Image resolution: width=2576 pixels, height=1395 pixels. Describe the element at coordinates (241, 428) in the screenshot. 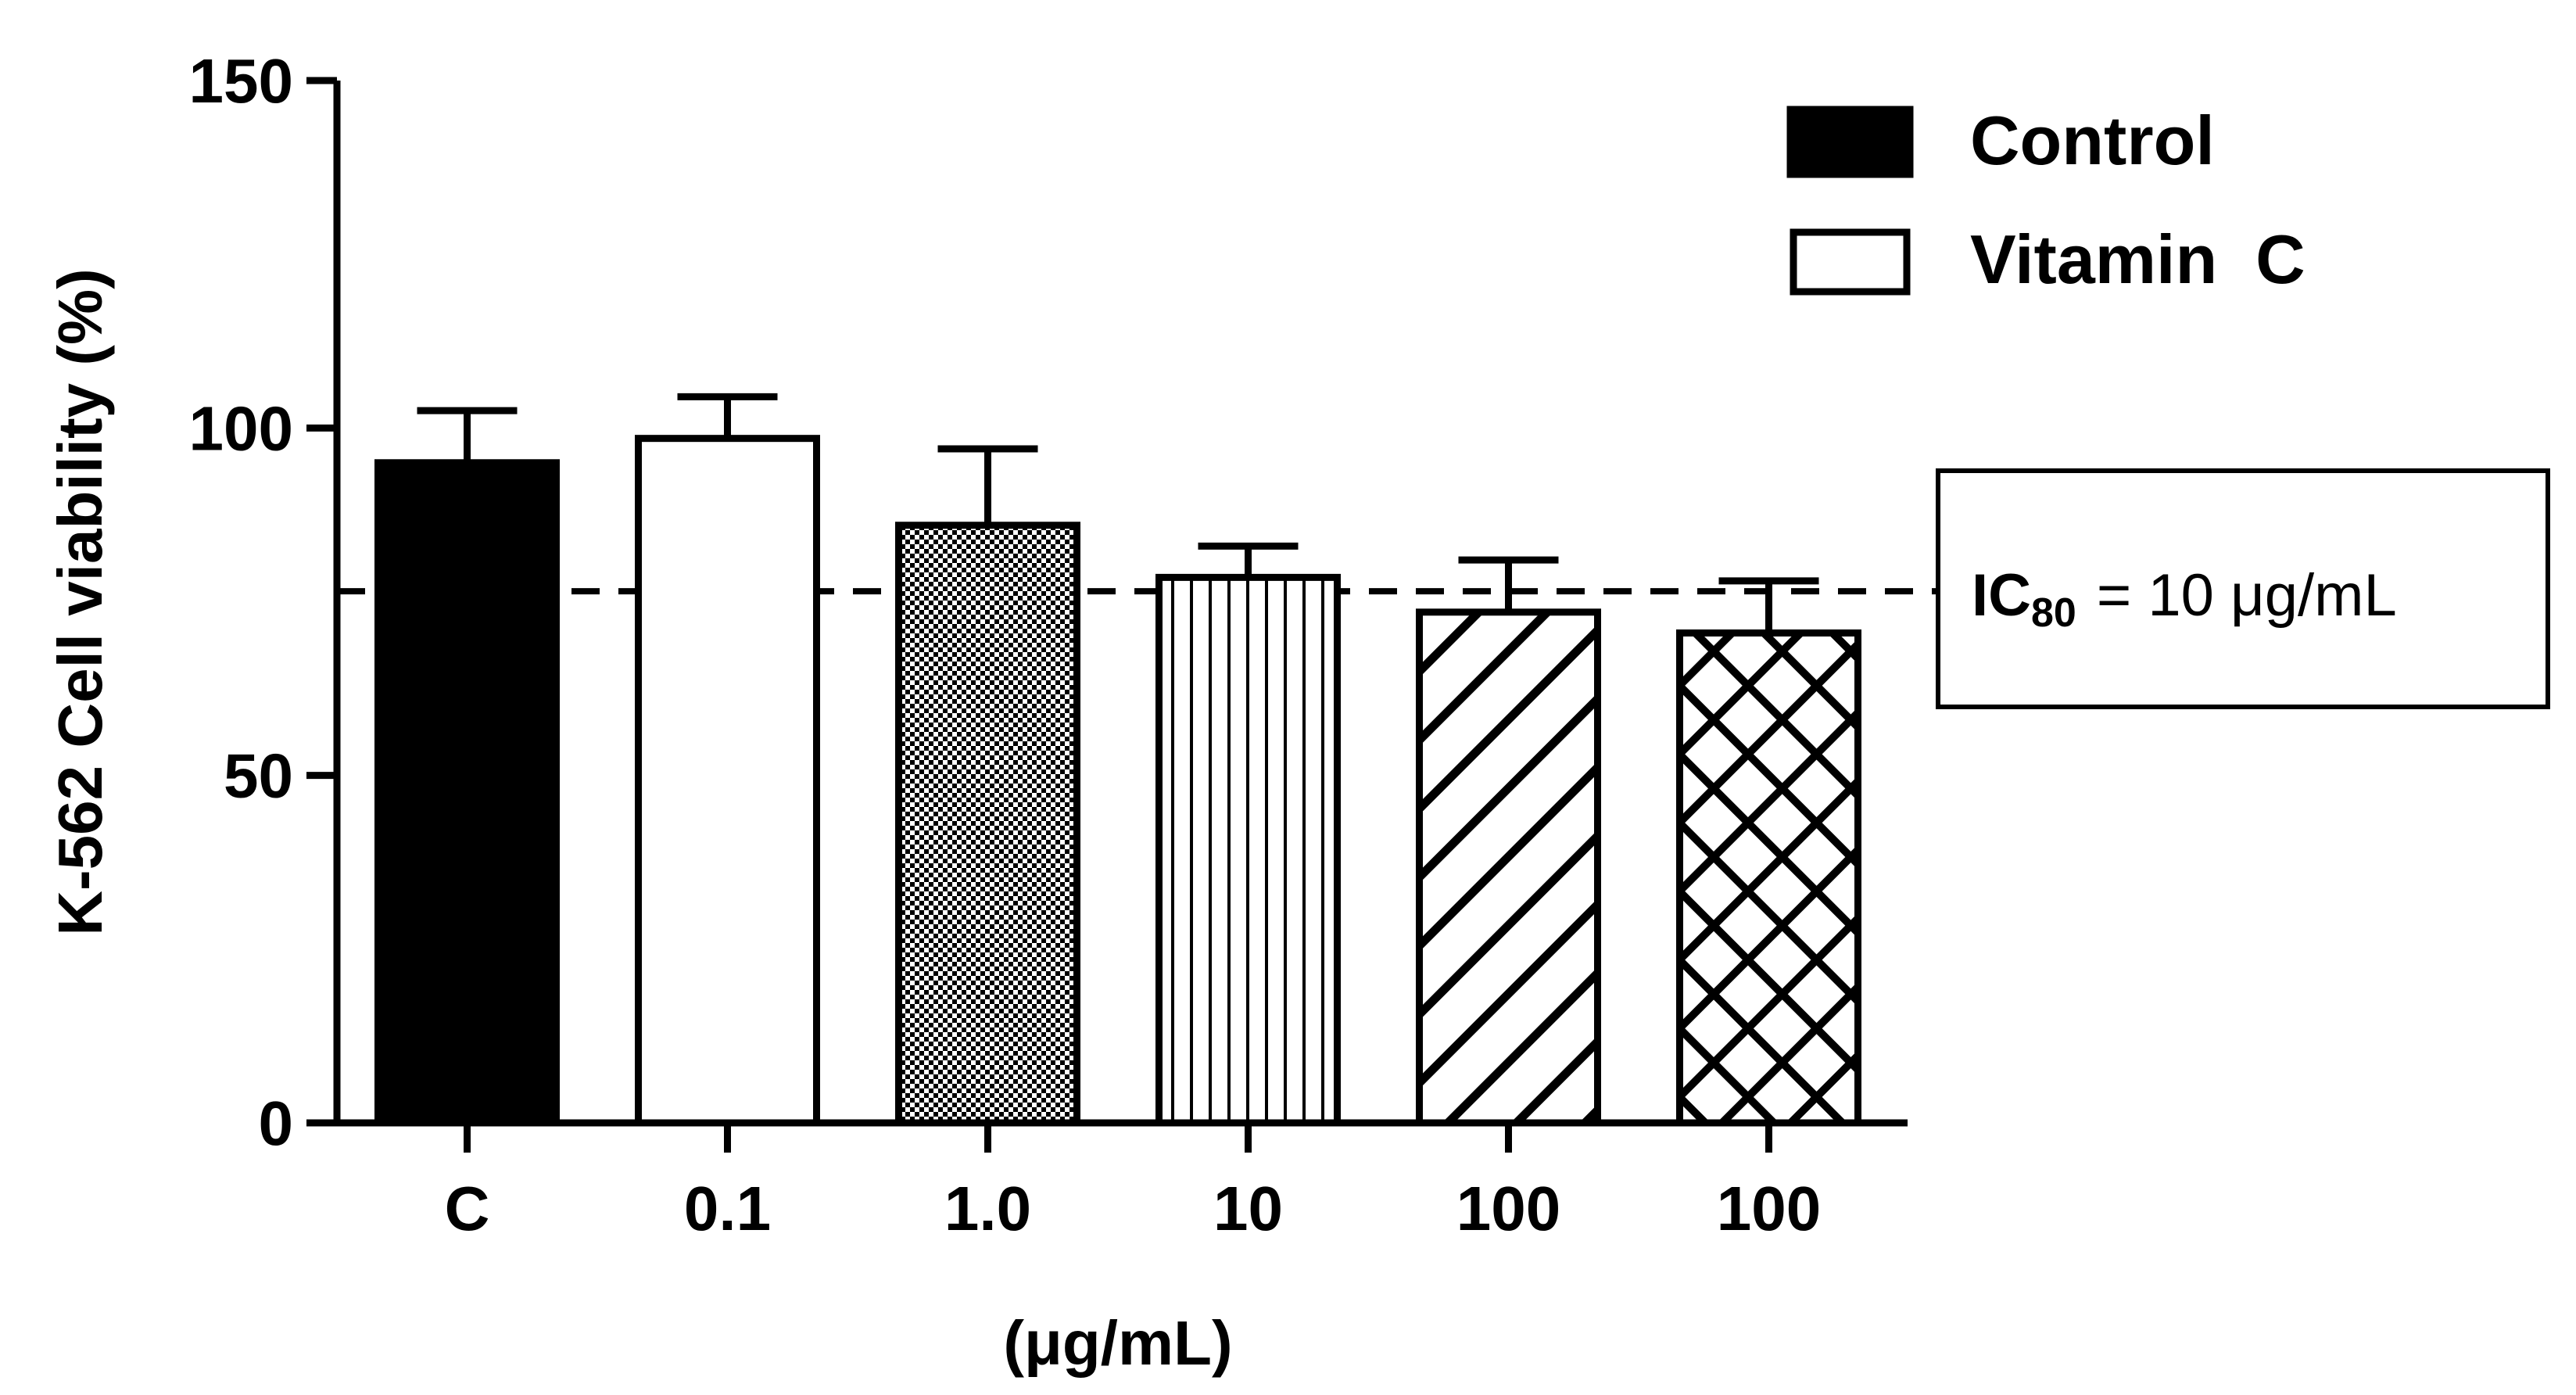

I see `y-tick-label: 100` at that location.